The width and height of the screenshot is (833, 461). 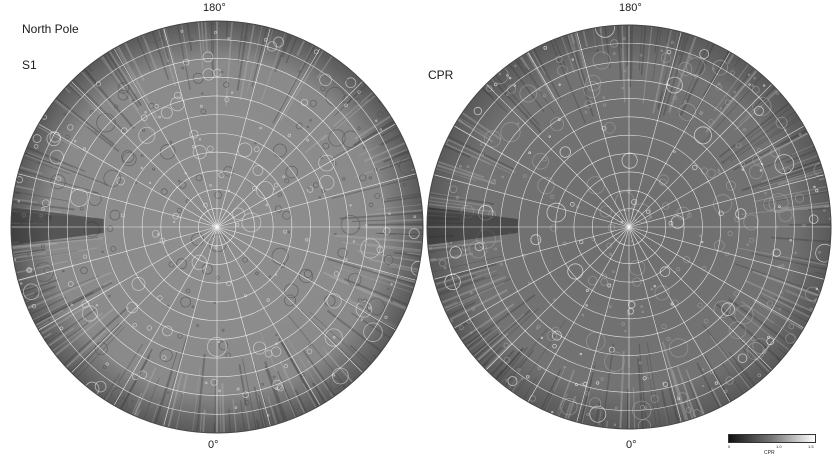 I want to click on panel-label-cpr: CPR, so click(x=441, y=75).